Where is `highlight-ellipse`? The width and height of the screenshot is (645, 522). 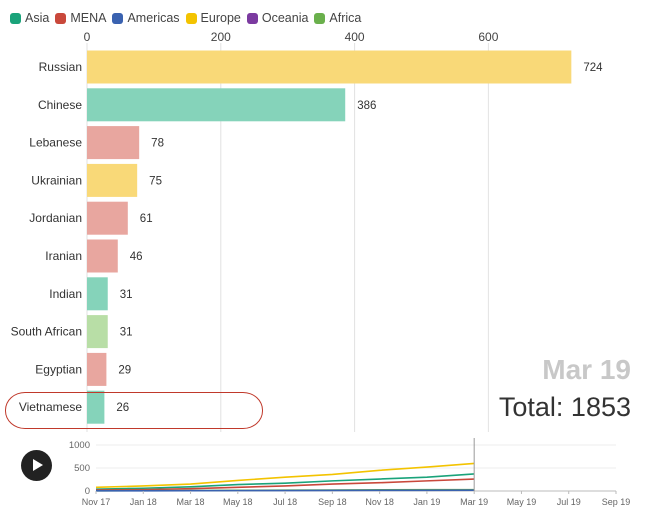
highlight-ellipse is located at coordinates (134, 410).